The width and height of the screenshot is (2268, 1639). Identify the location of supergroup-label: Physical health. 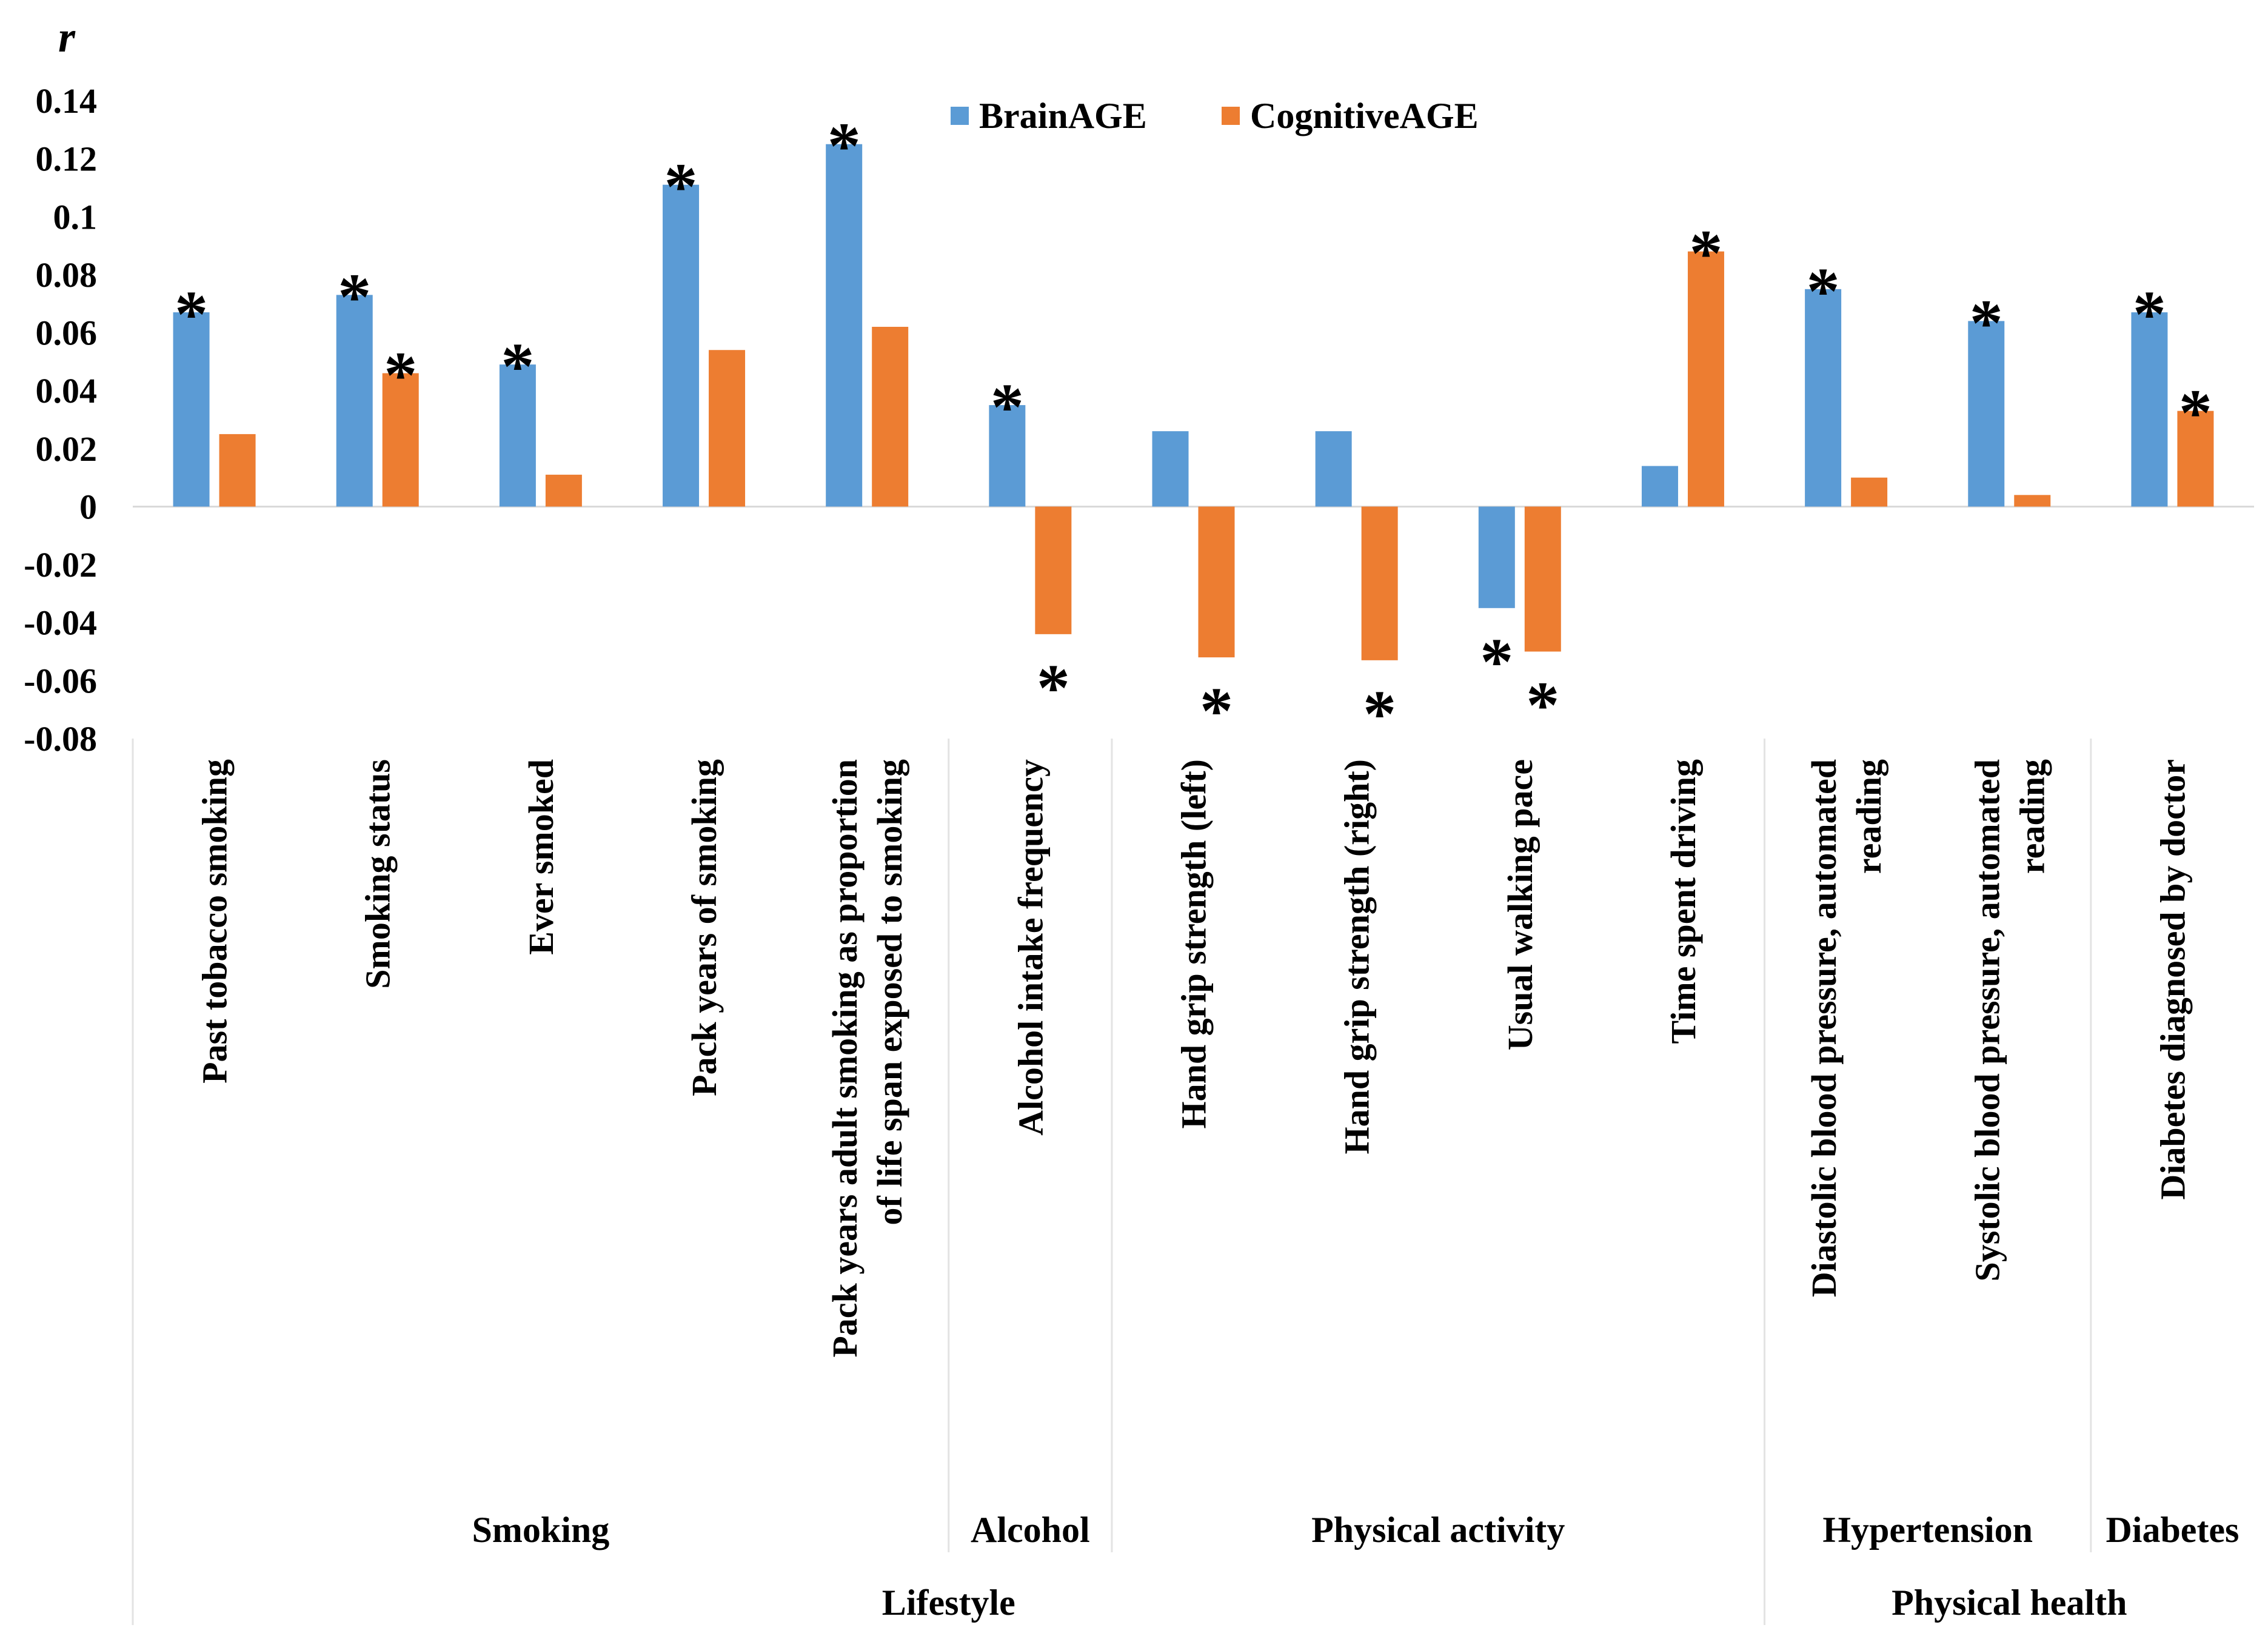
(2010, 1603).